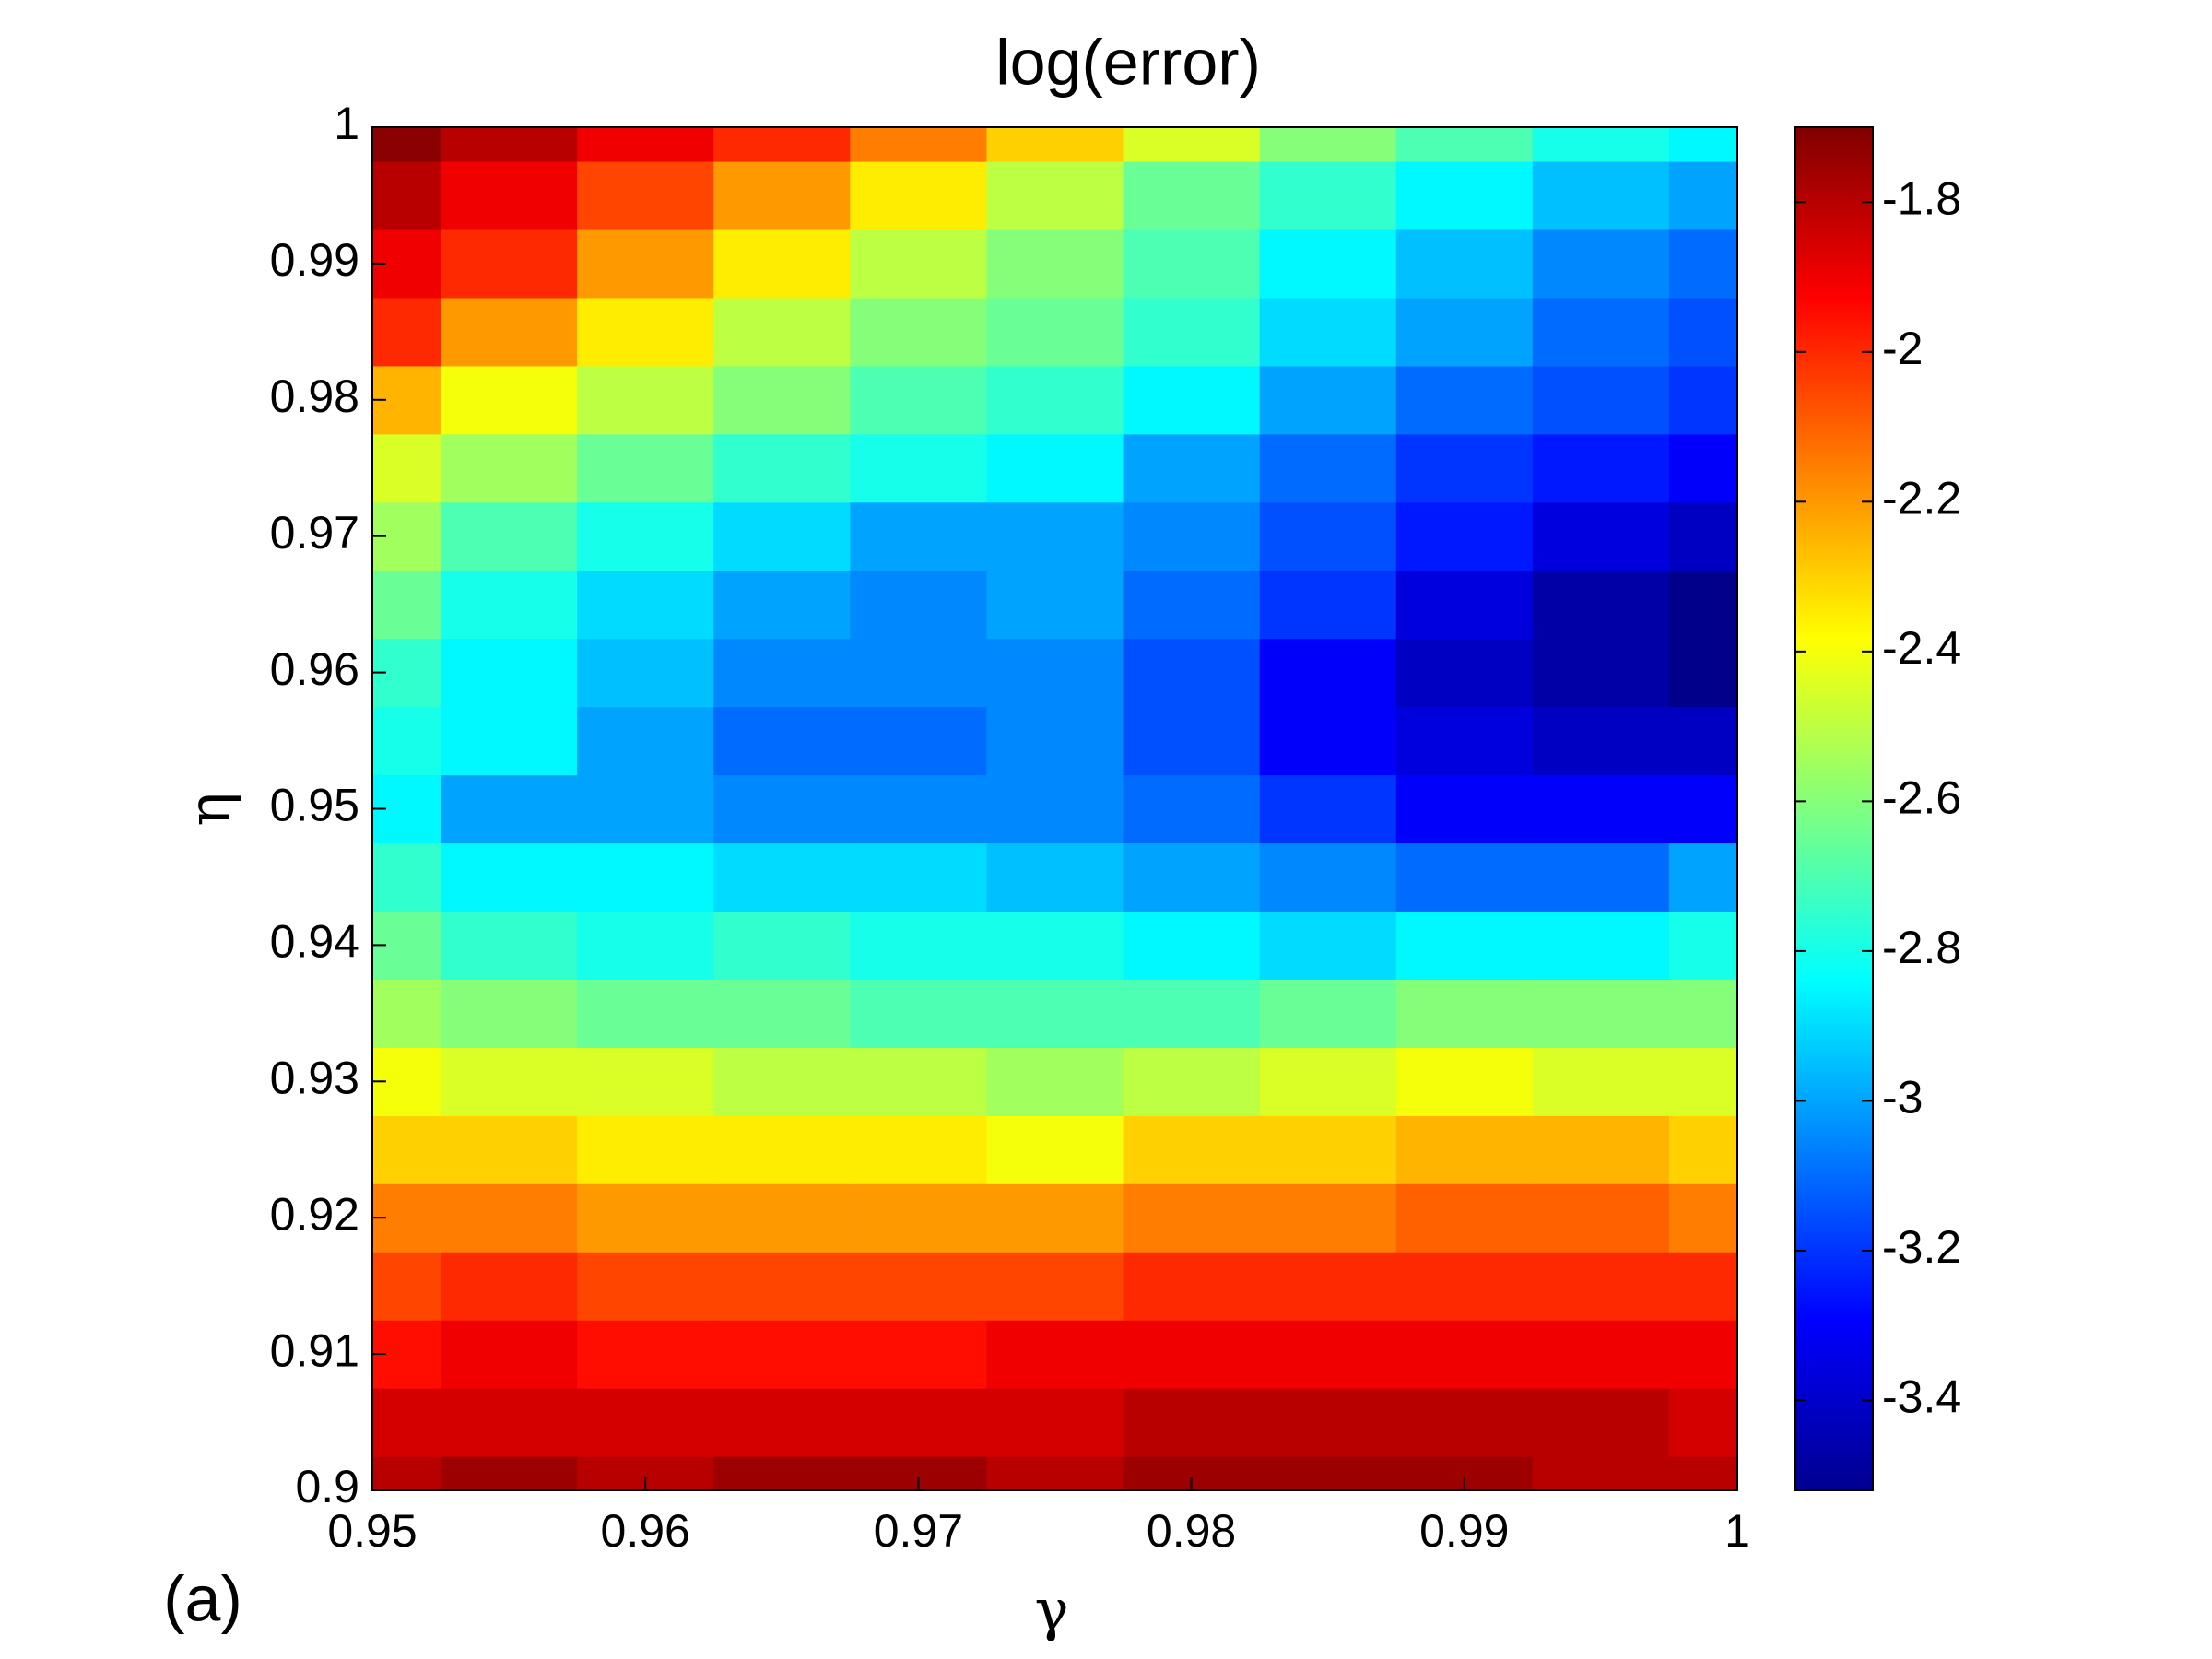 The height and width of the screenshot is (1659, 2212). Describe the element at coordinates (1191, 1531) in the screenshot. I see `x-tick-label: 0.98` at that location.